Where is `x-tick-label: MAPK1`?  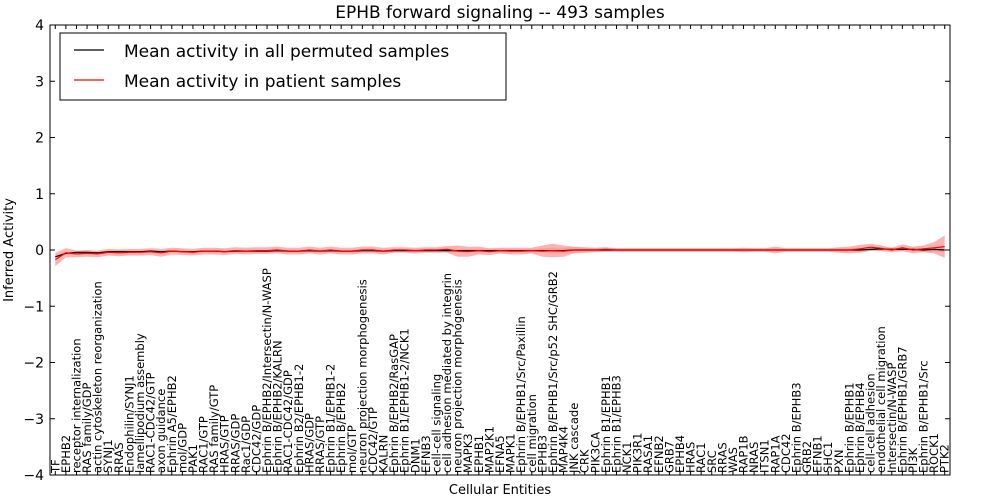 x-tick-label: MAPK1 is located at coordinates (511, 453).